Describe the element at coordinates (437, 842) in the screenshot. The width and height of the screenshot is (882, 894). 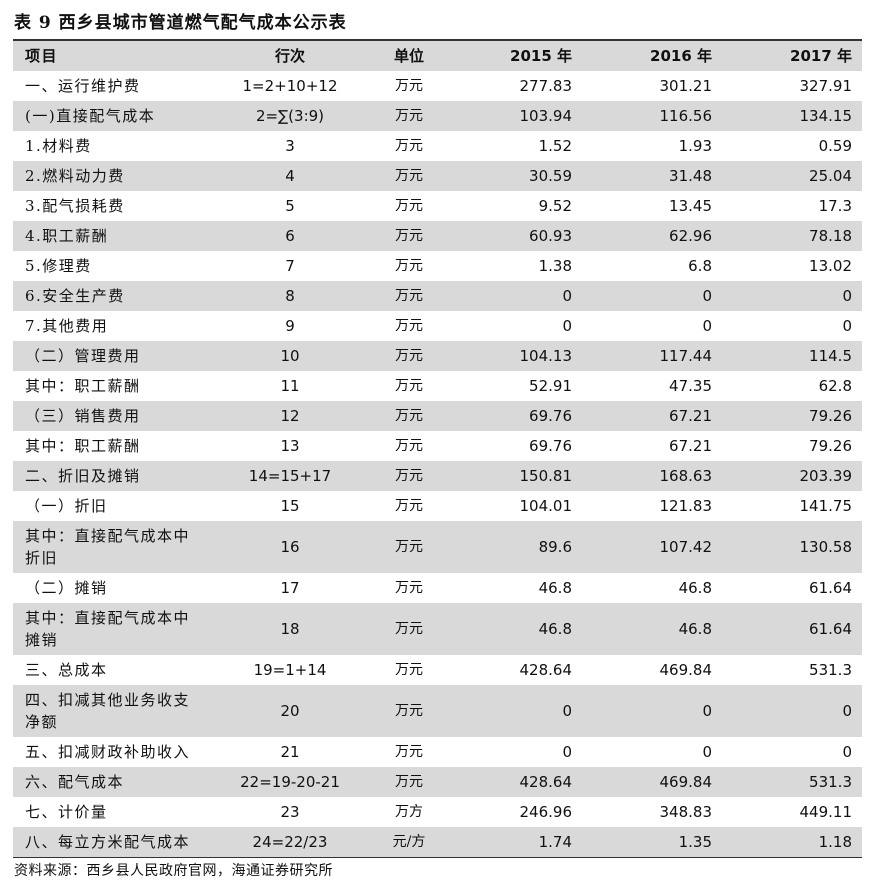
I see `table-row: 八、每立方米配气成本 24=22/23 元/方 1.74 1.35 1.18` at that location.